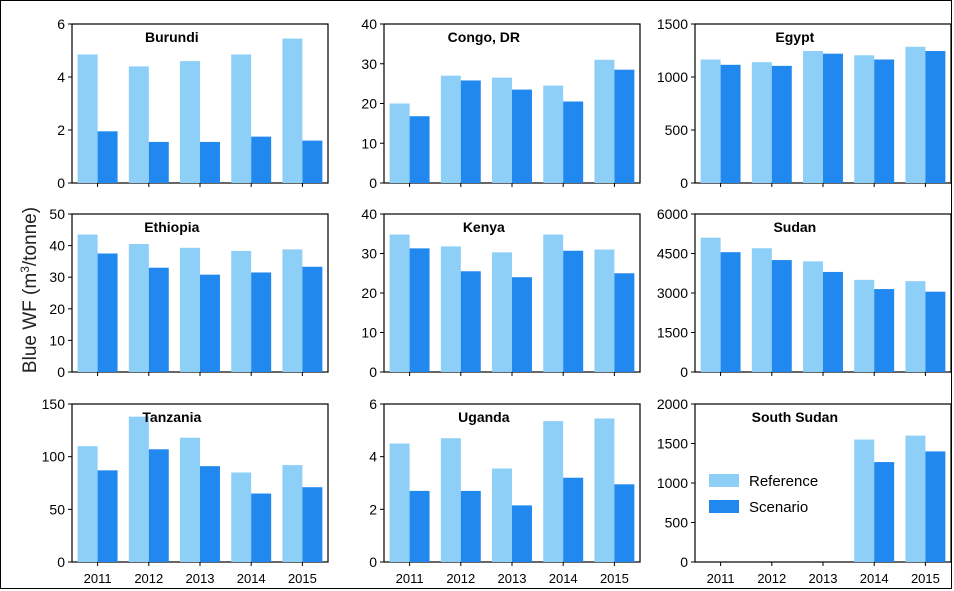 Image resolution: width=954 pixels, height=591 pixels. I want to click on legend-label-reference: Reference, so click(783, 481).